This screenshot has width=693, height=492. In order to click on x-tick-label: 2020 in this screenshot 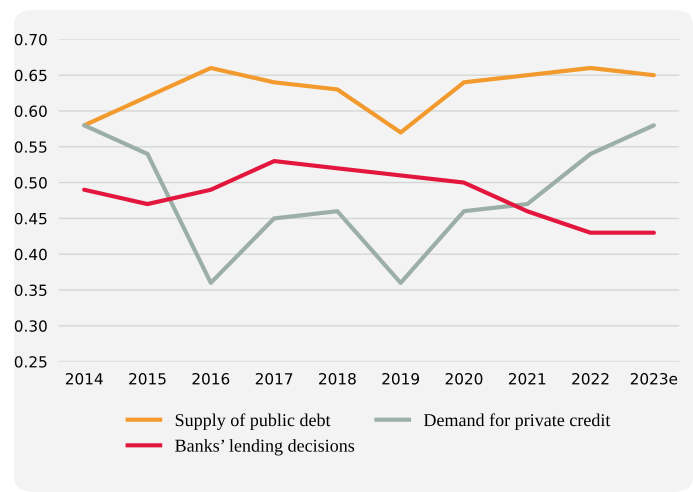, I will do `click(464, 379)`.